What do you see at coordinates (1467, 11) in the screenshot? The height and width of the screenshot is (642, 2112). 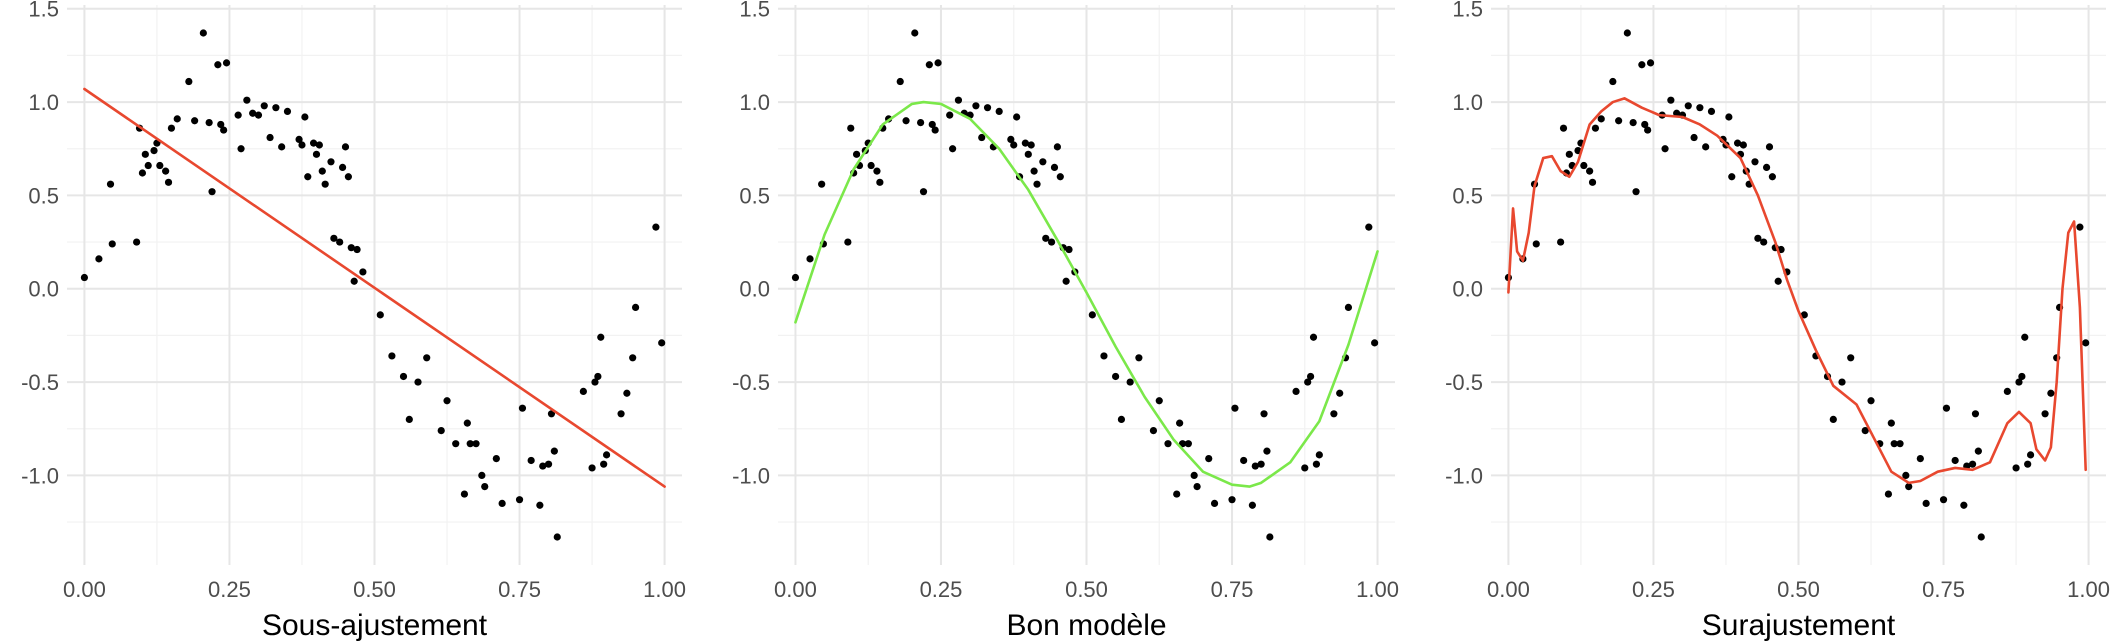 I see `y-tick-label: 1.5` at bounding box center [1467, 11].